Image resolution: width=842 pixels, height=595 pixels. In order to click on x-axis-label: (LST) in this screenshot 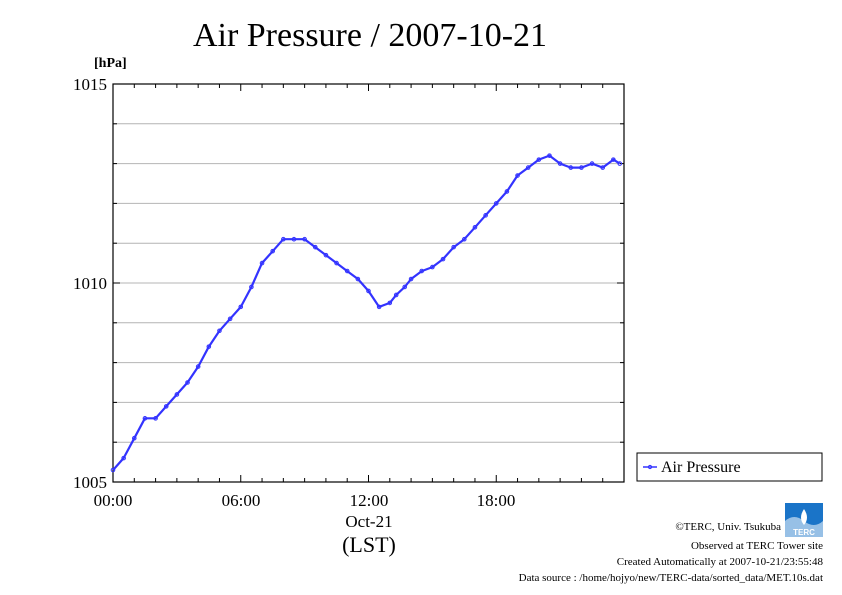, I will do `click(369, 544)`.